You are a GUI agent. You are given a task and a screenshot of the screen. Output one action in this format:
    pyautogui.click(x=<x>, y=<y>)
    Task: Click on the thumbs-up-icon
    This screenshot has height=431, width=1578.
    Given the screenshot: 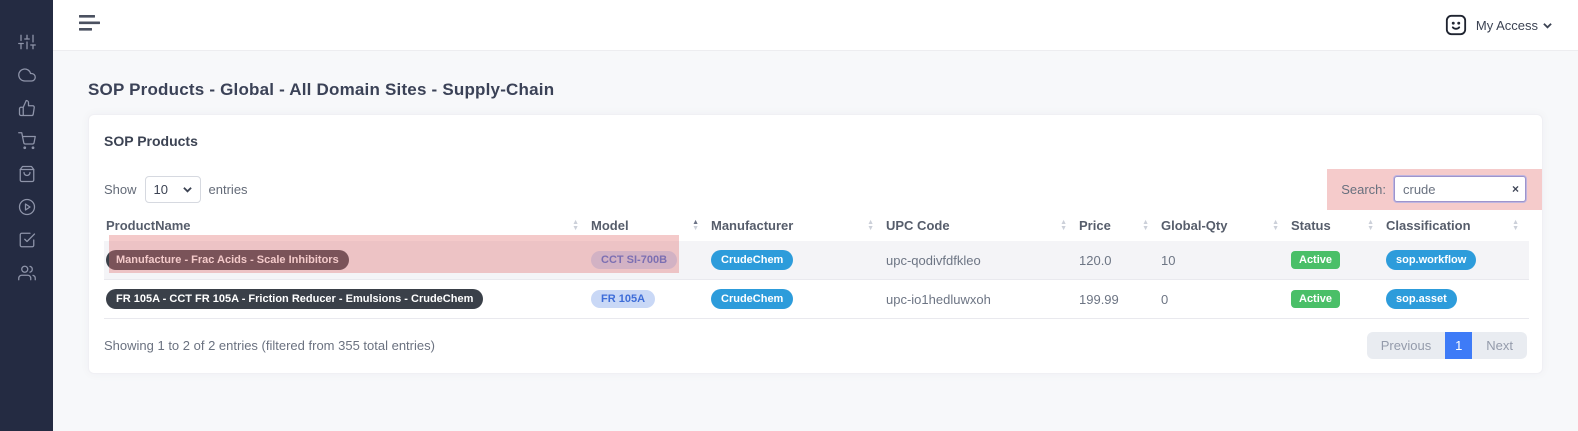 What is the action you would take?
    pyautogui.click(x=27, y=108)
    